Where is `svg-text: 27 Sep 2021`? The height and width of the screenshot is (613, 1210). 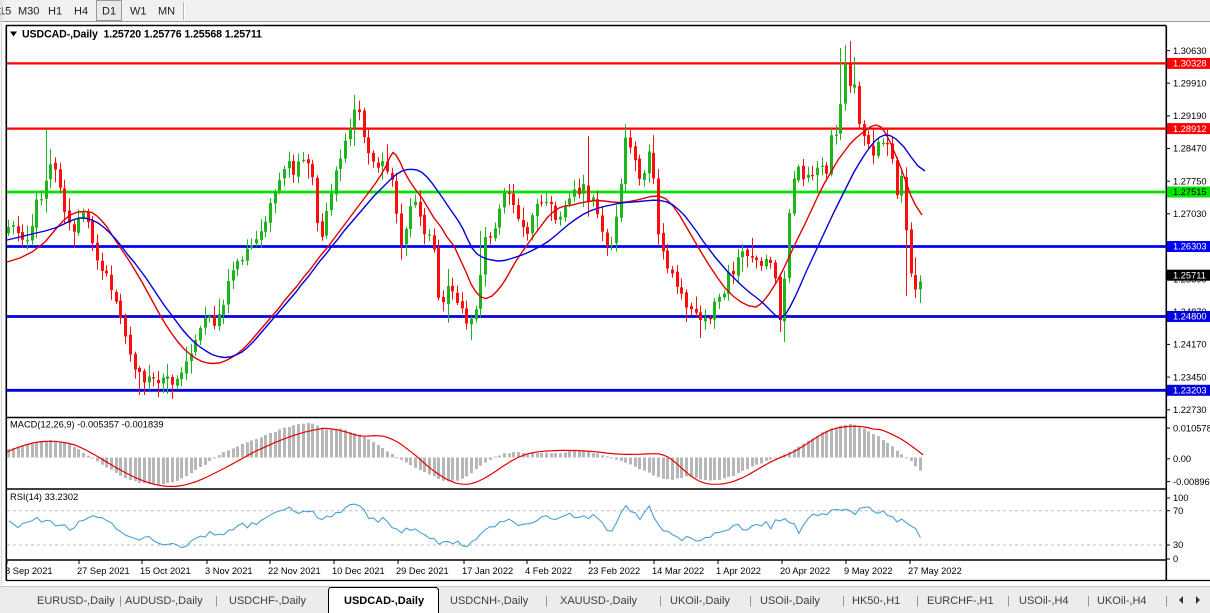
svg-text: 27 Sep 2021 is located at coordinates (103, 571).